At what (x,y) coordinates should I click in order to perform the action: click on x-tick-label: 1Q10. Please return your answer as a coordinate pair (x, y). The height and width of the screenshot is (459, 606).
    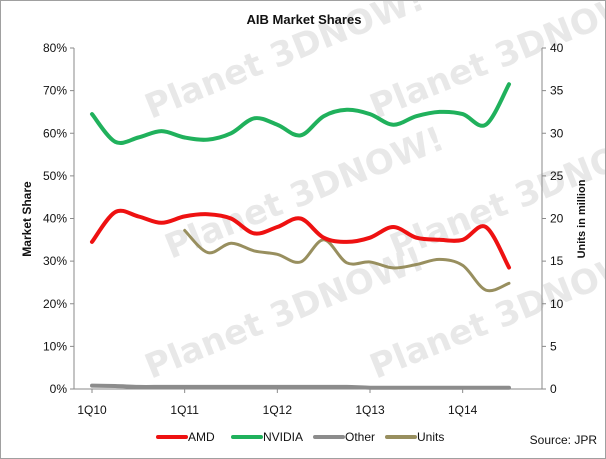
    Looking at the image, I should click on (92, 410).